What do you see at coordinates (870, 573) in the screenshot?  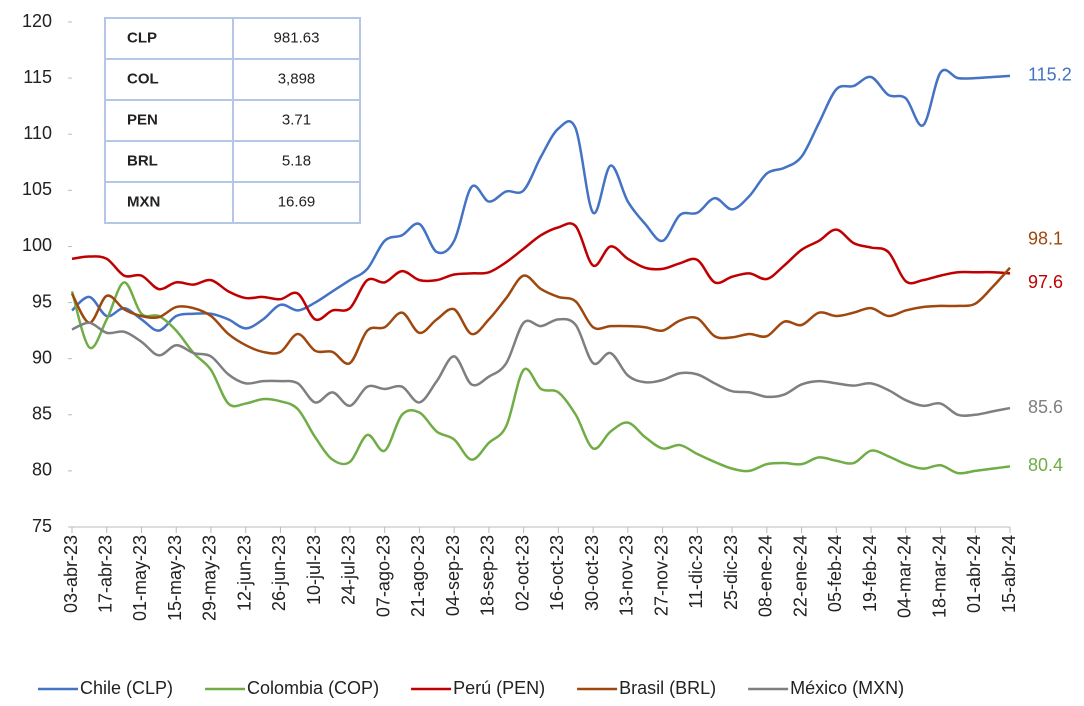 I see `x-tick-label: 19-feb-24` at bounding box center [870, 573].